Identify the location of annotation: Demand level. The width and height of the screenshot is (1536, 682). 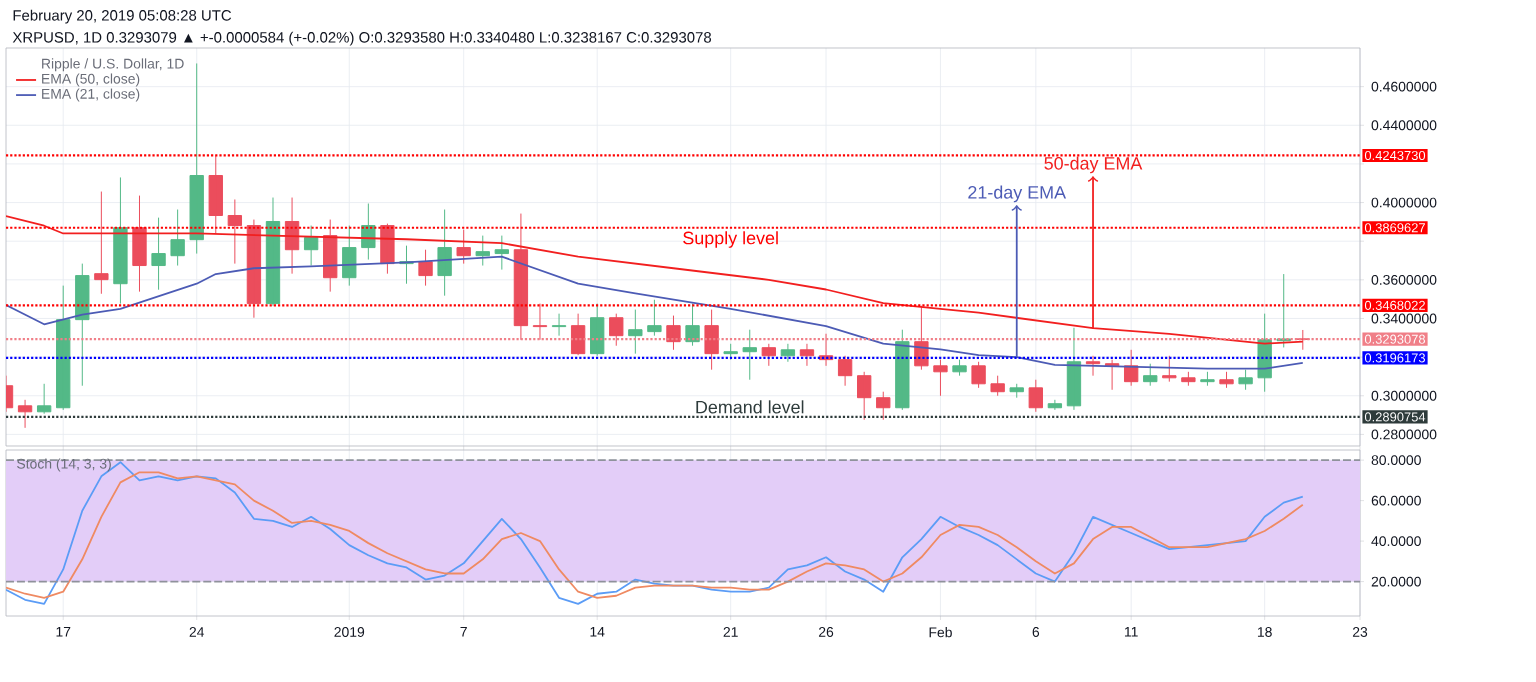
(750, 407).